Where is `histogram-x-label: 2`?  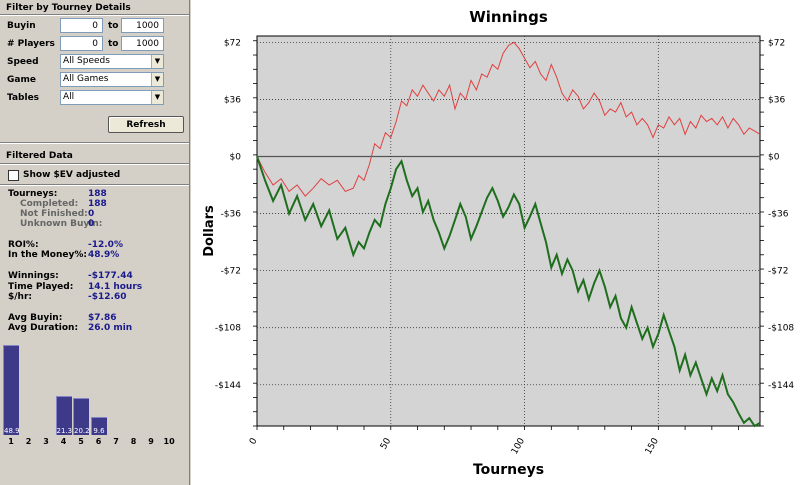 histogram-x-label: 2 is located at coordinates (28, 441).